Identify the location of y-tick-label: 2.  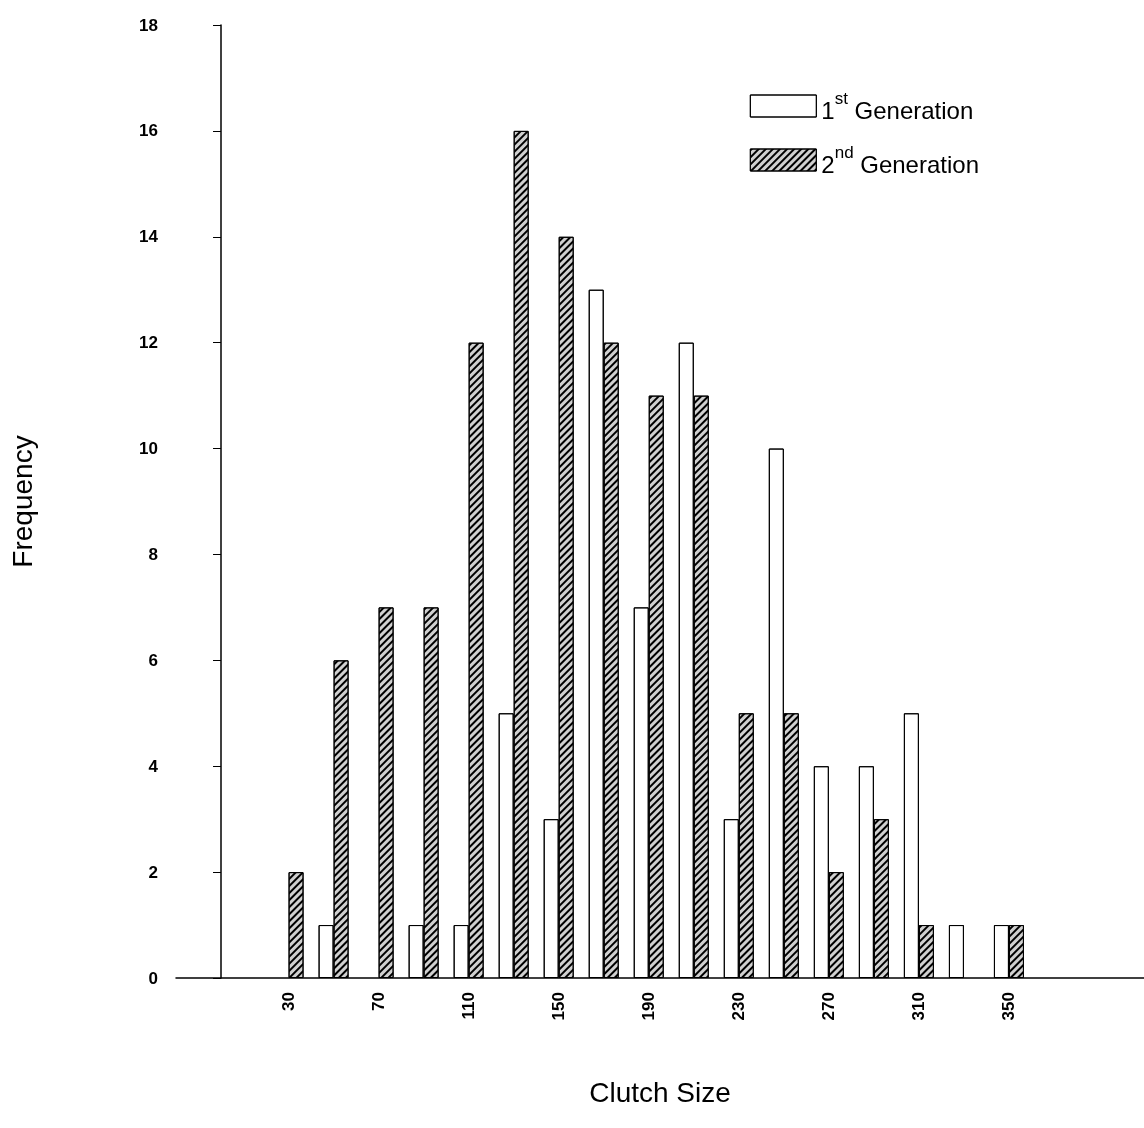
(153, 872).